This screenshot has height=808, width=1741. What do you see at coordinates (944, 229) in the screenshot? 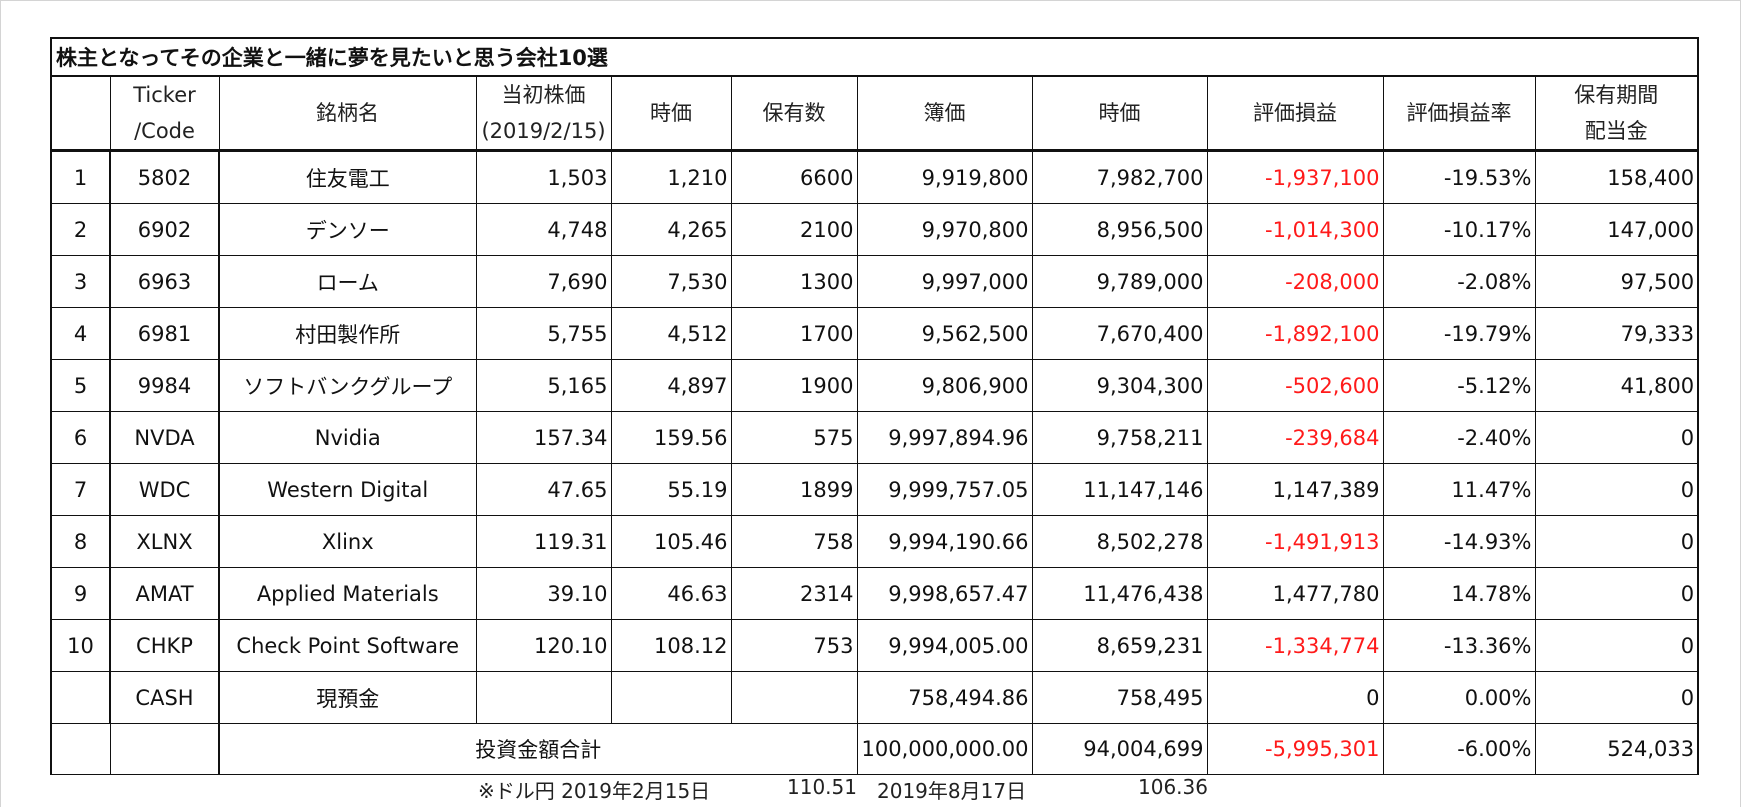
I see `row-book-value: 9,970,800` at bounding box center [944, 229].